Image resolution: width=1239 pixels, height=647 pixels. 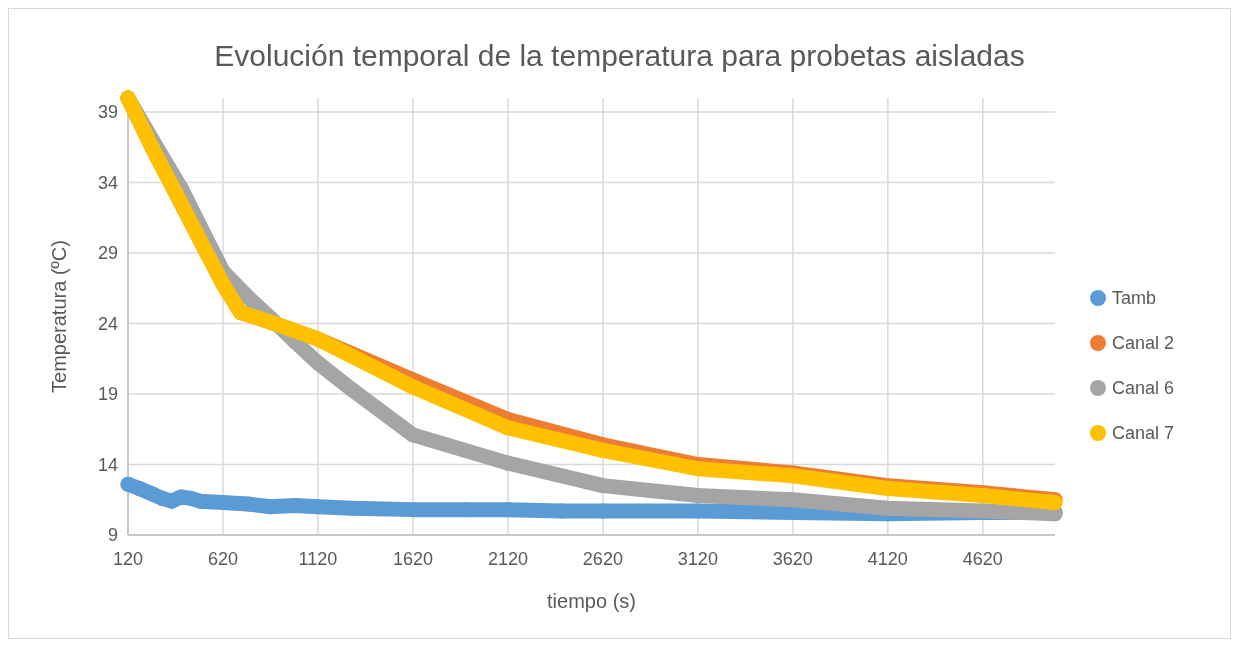 I want to click on x-tick-label: 4120, so click(x=887, y=559).